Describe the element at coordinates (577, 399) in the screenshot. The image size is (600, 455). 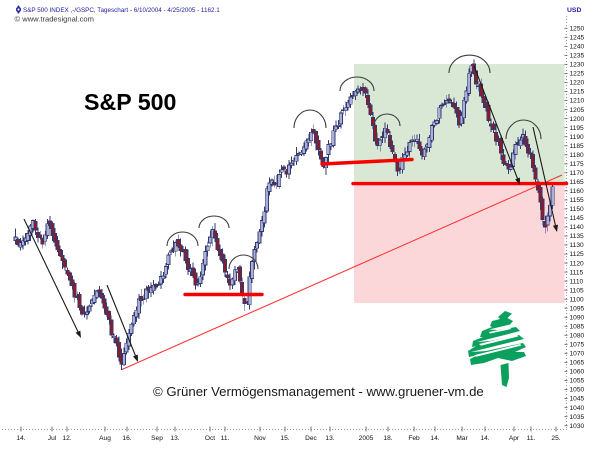
I see `svg-text: 1045` at that location.